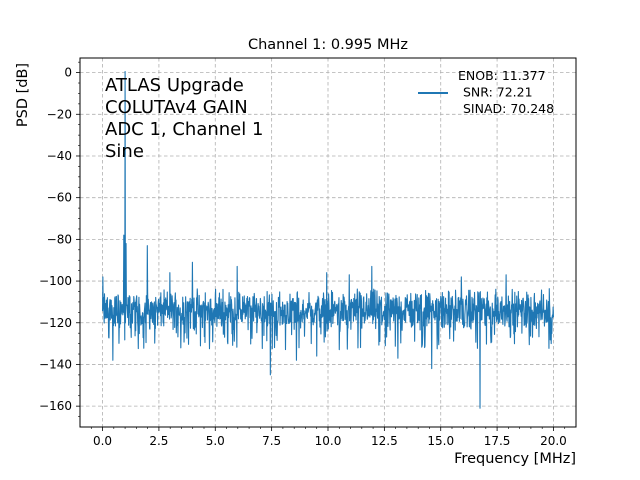 The height and width of the screenshot is (480, 640). What do you see at coordinates (440, 441) in the screenshot?
I see `x-tick-label: 15.0` at bounding box center [440, 441].